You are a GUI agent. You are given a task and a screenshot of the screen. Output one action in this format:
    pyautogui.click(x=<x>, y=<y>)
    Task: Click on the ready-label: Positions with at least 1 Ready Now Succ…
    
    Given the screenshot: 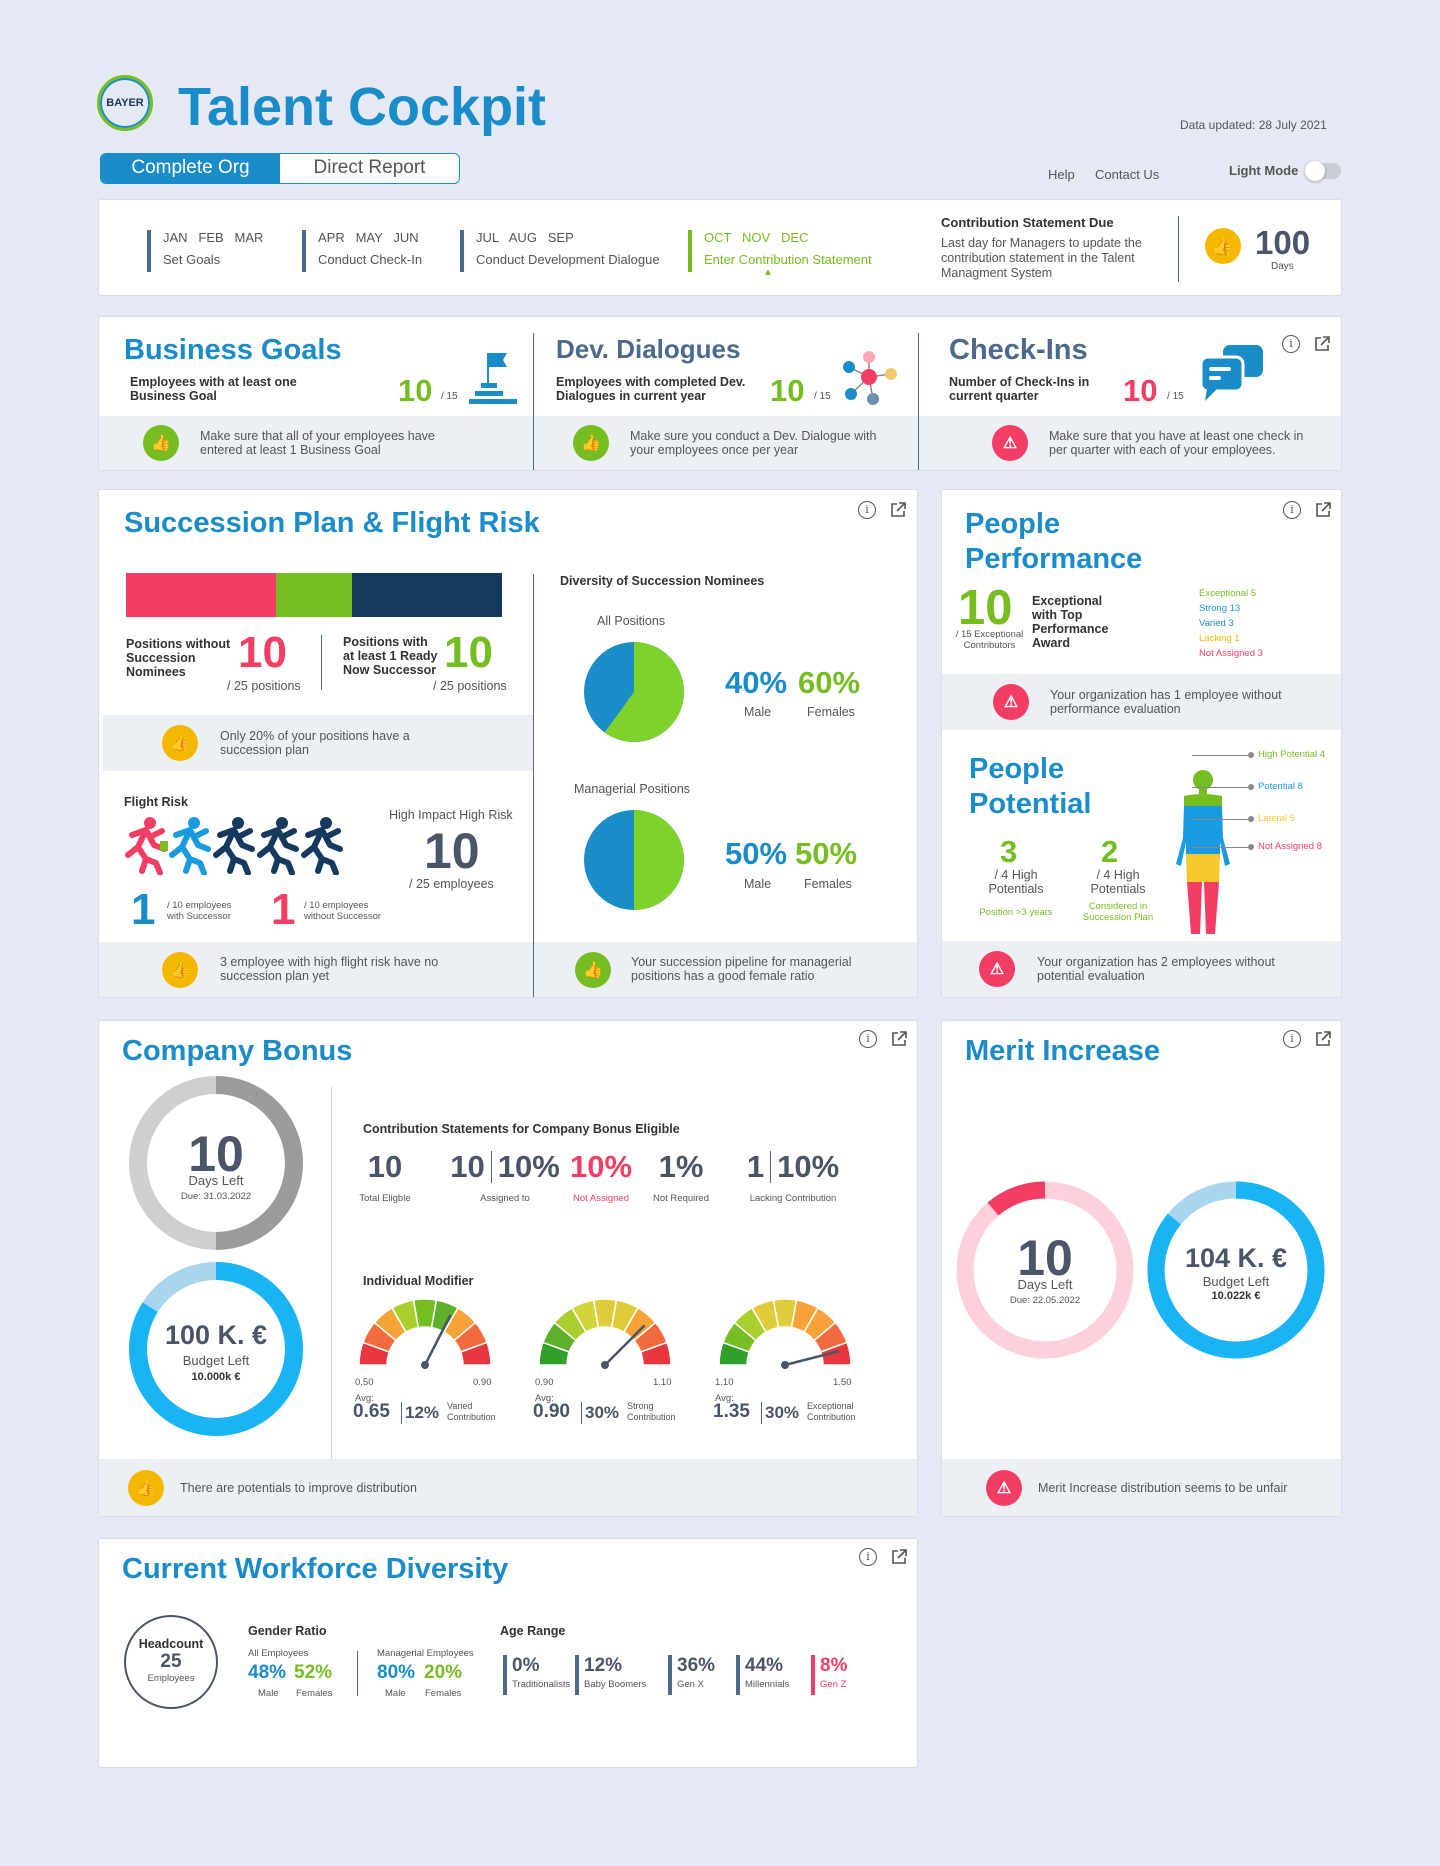 What is the action you would take?
    pyautogui.click(x=390, y=656)
    